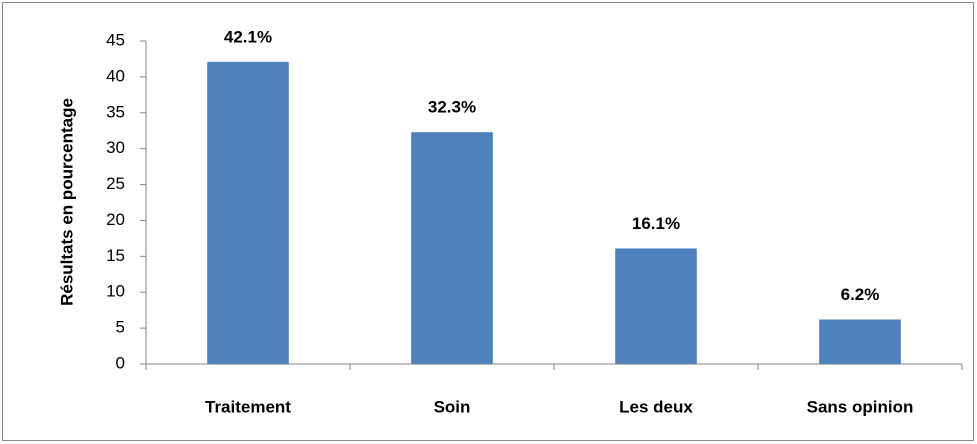 The height and width of the screenshot is (444, 977). I want to click on value-label: 42.1%, so click(248, 36).